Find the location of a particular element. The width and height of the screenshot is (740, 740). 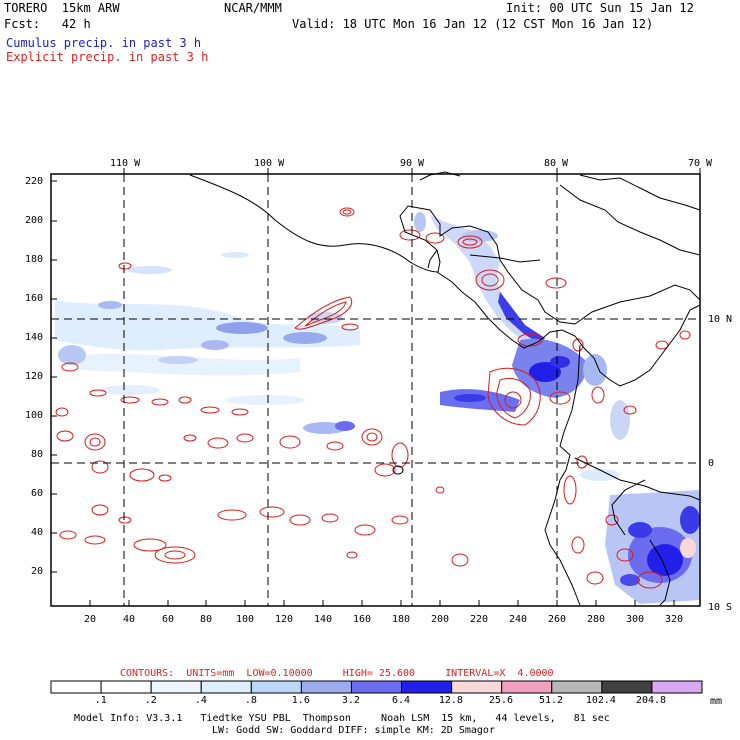

bottom-ticks is located at coordinates (382, 603).